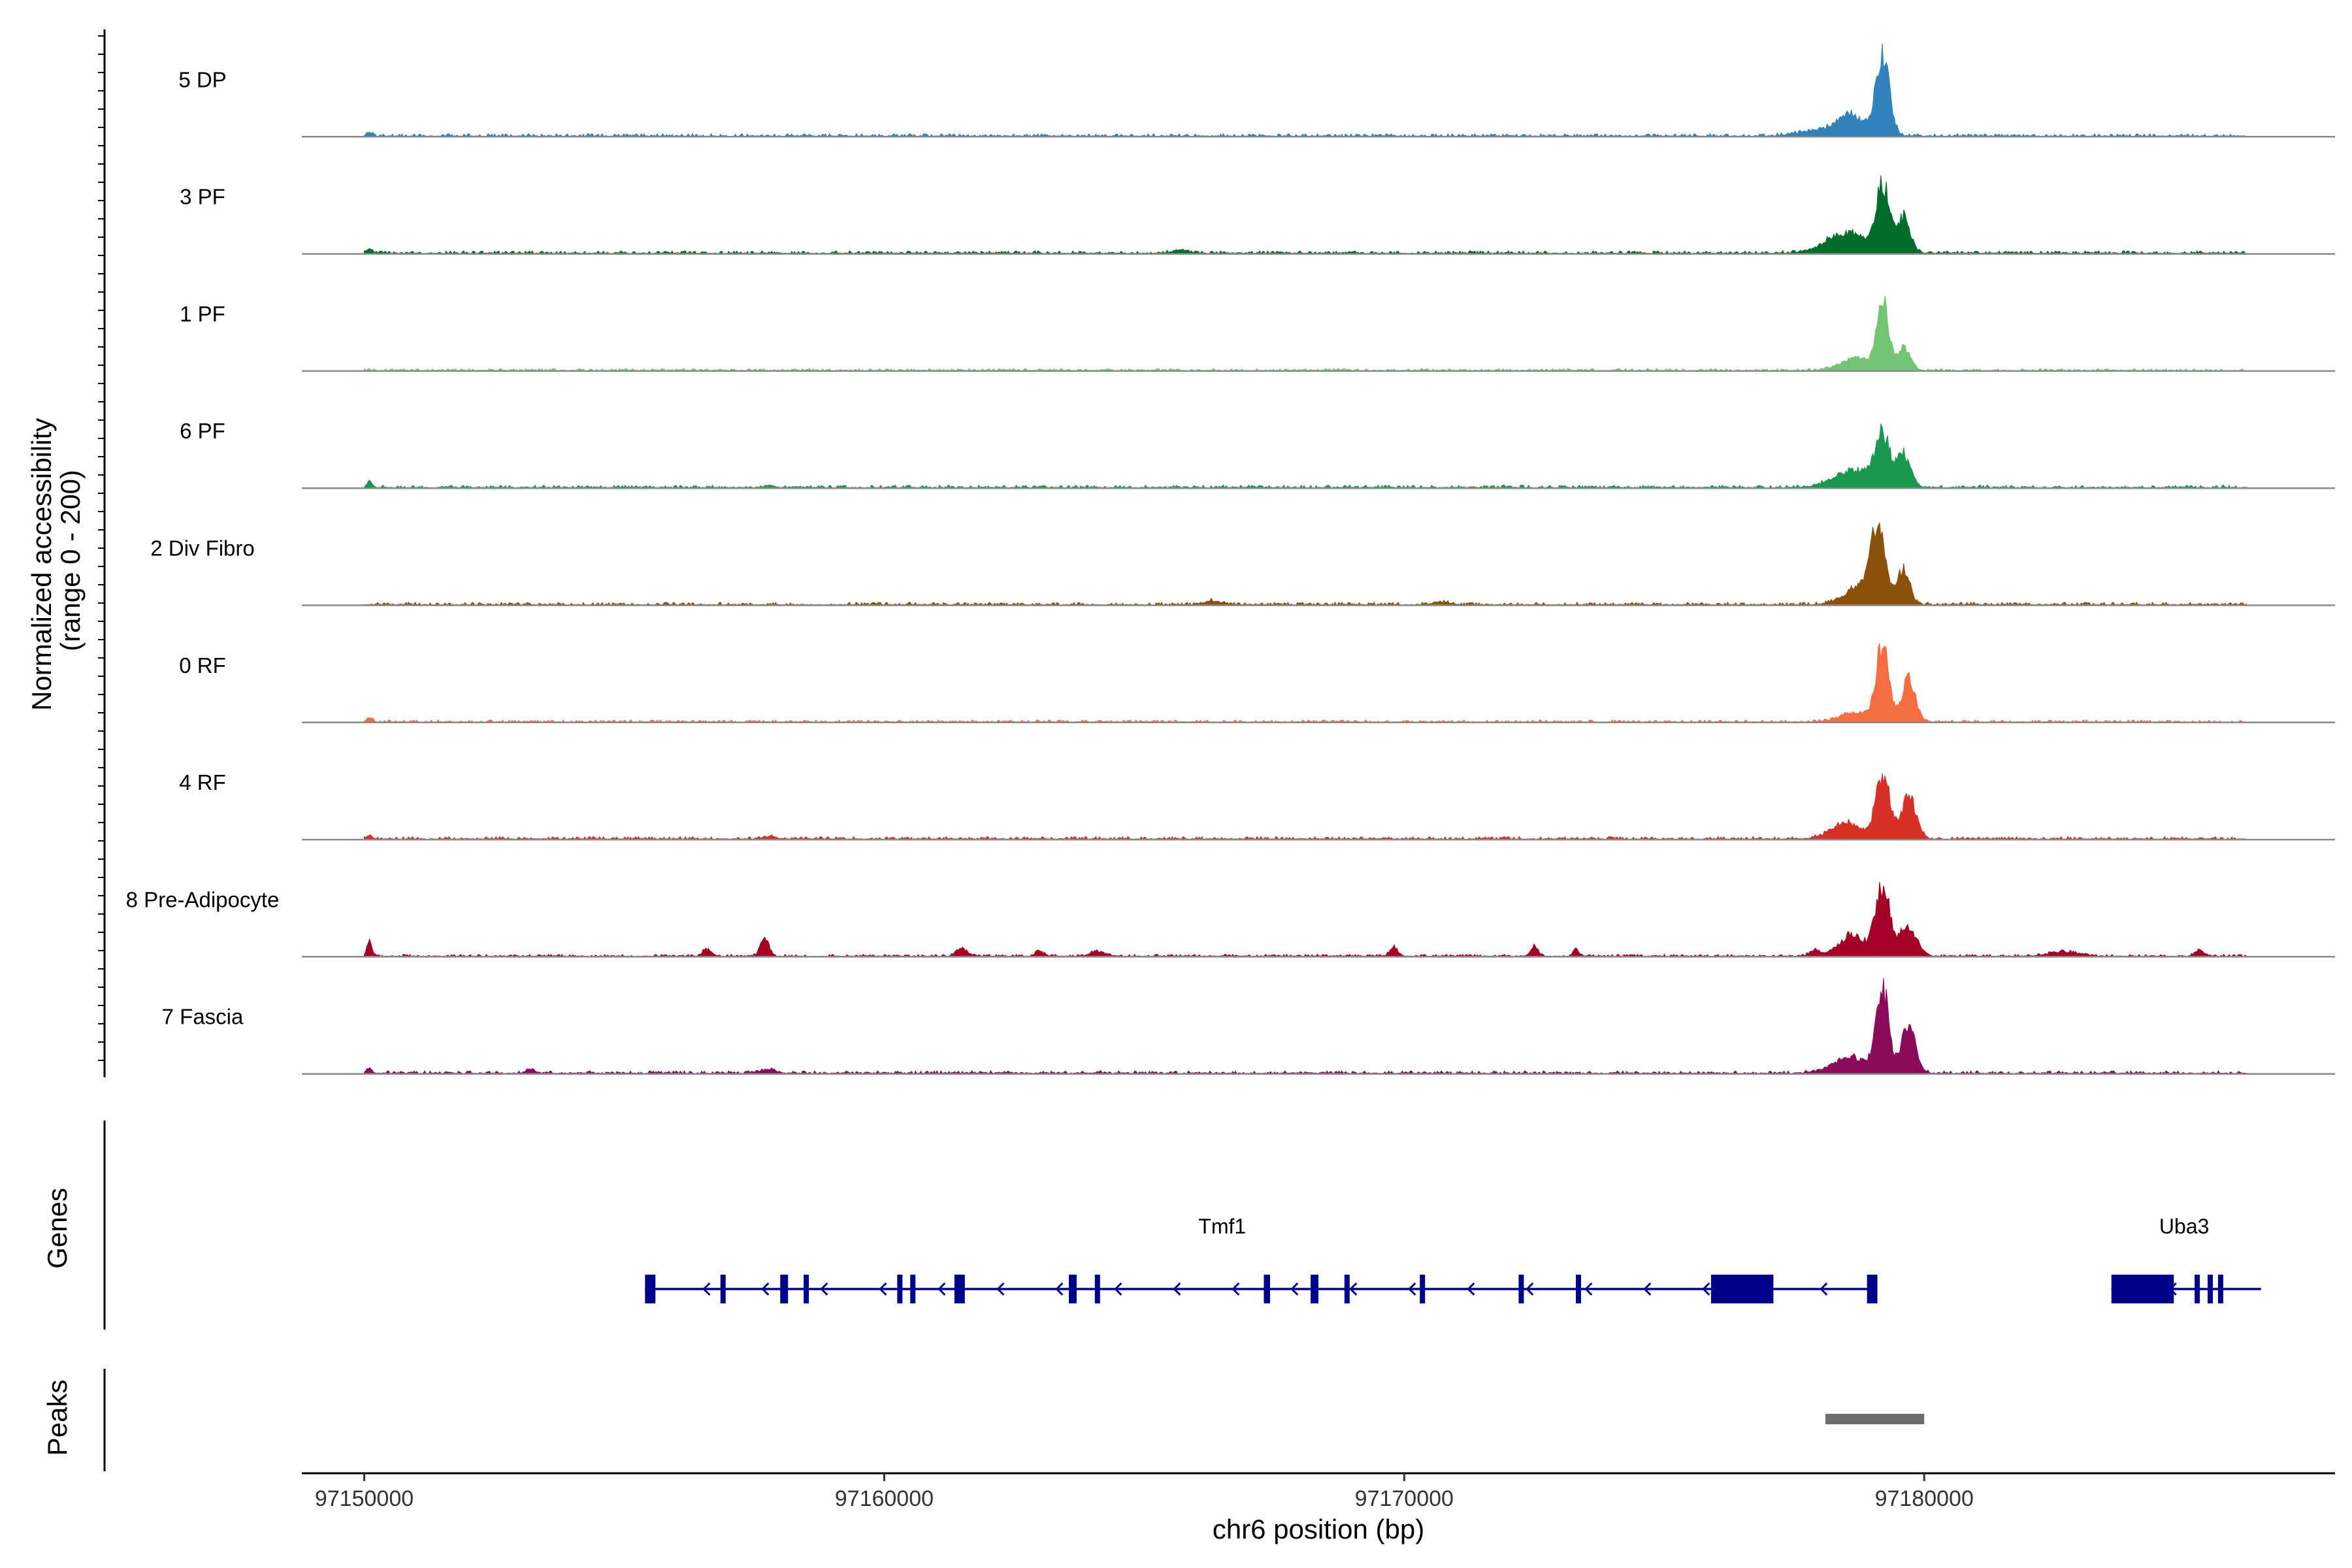 The width and height of the screenshot is (2352, 1568). I want to click on track-label: 3 PF, so click(202, 197).